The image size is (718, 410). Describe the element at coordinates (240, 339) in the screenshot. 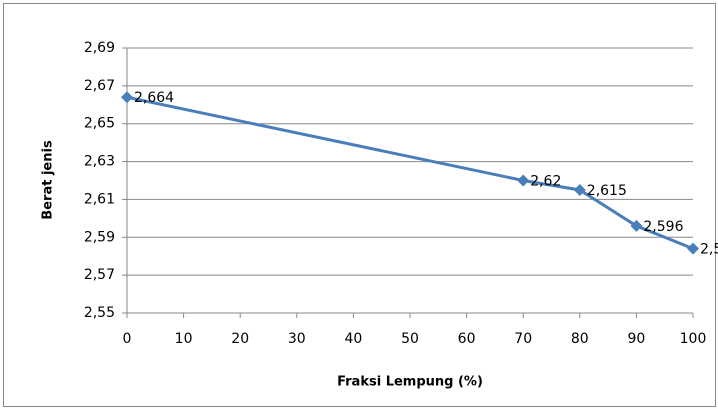

I see `x-tick-label: 20` at that location.